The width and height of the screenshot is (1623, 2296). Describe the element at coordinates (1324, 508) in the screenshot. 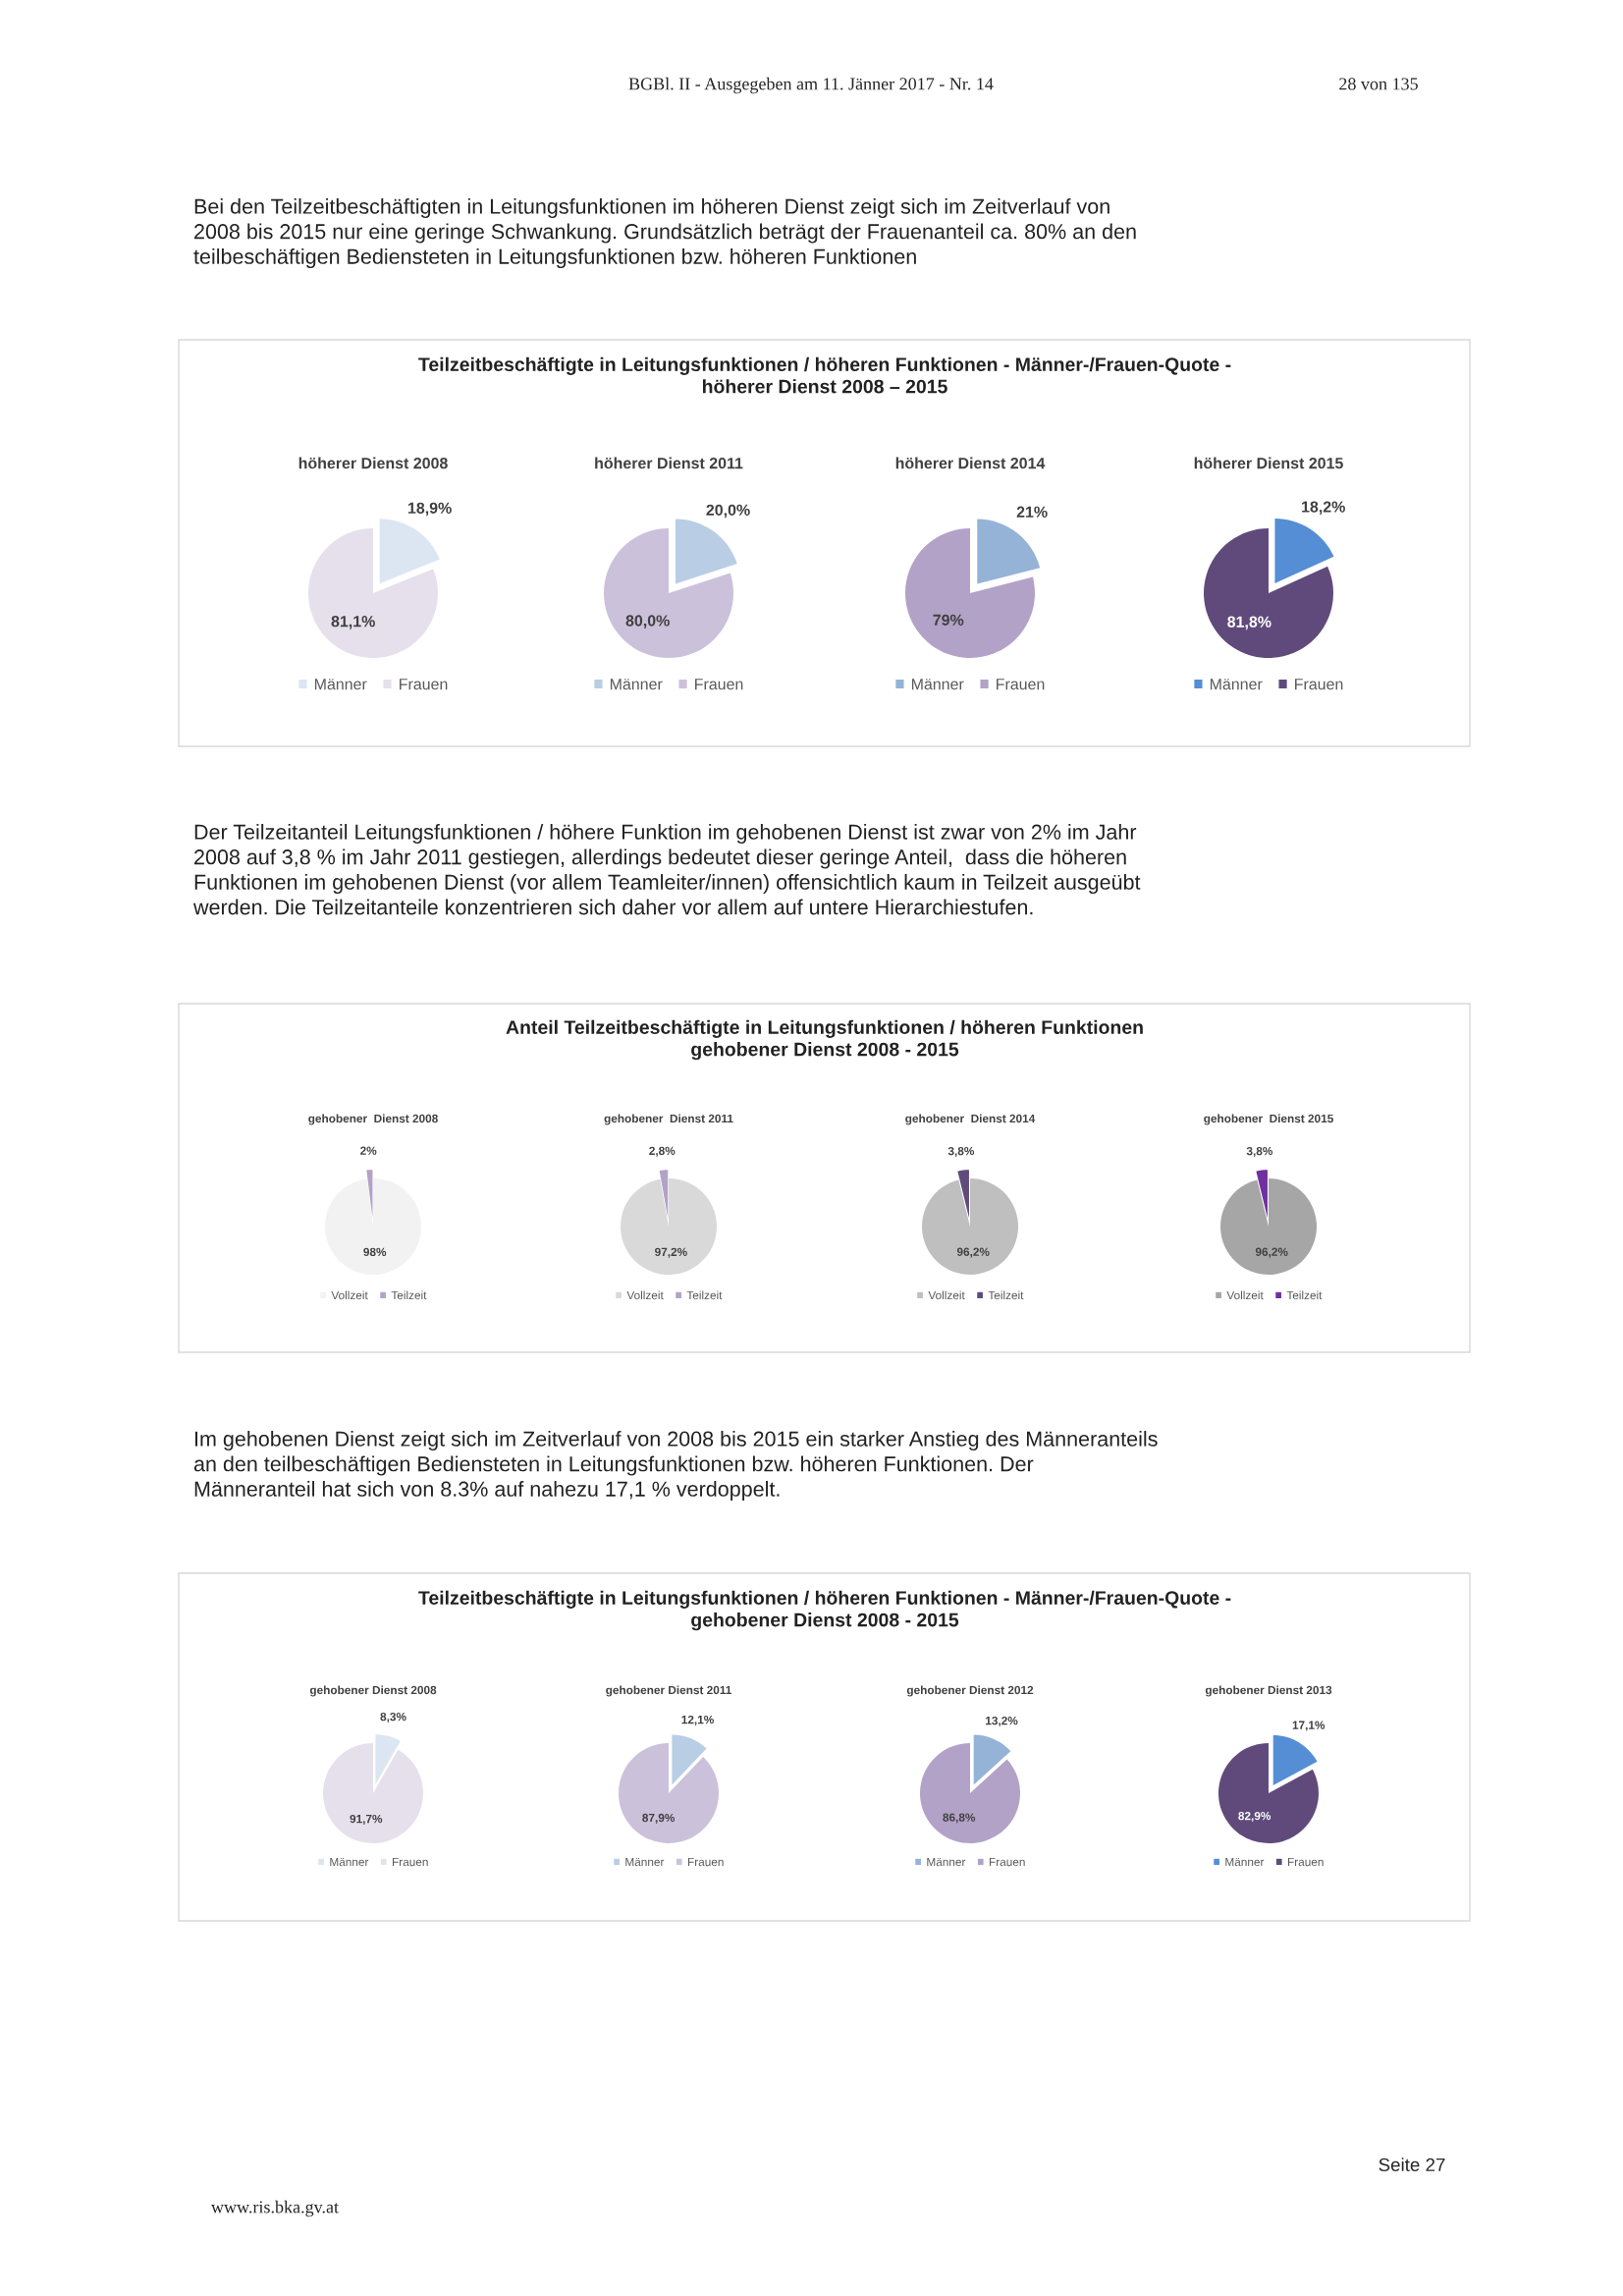

I see `data-label: 18,2%` at that location.